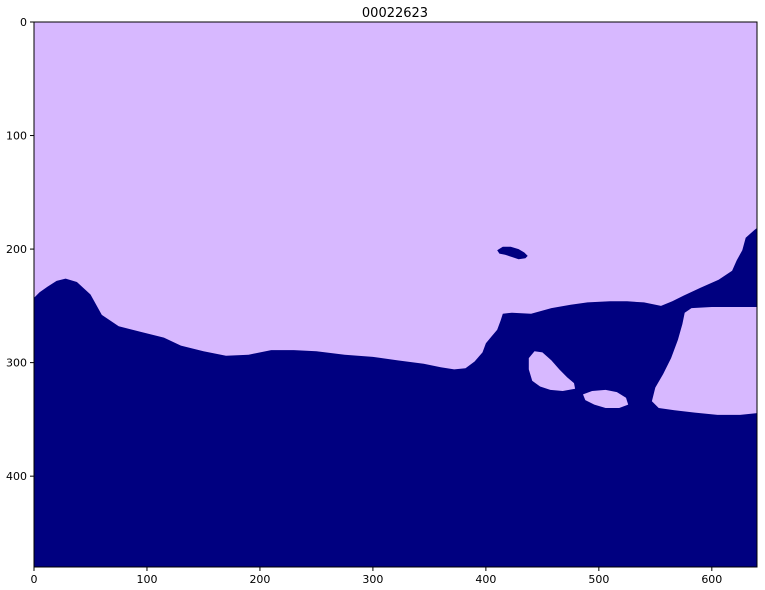  What do you see at coordinates (23, 22) in the screenshot?
I see `y-tick-label: 0` at bounding box center [23, 22].